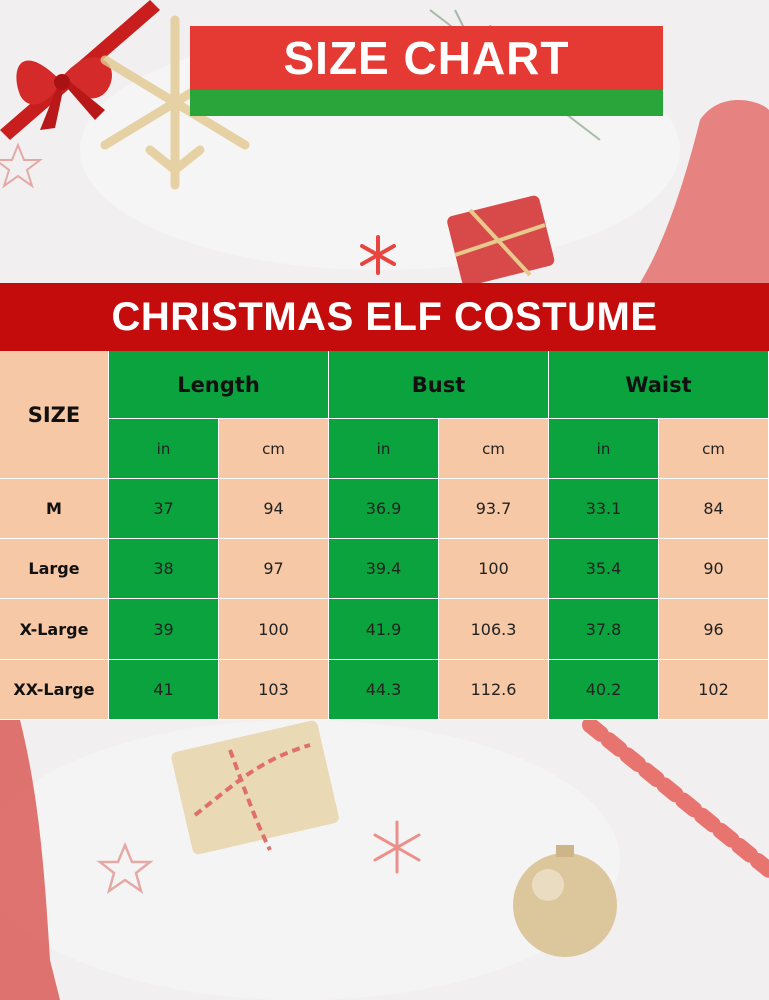 The width and height of the screenshot is (769, 1000). Describe the element at coordinates (494, 690) in the screenshot. I see `table-cell: 112.6` at that location.